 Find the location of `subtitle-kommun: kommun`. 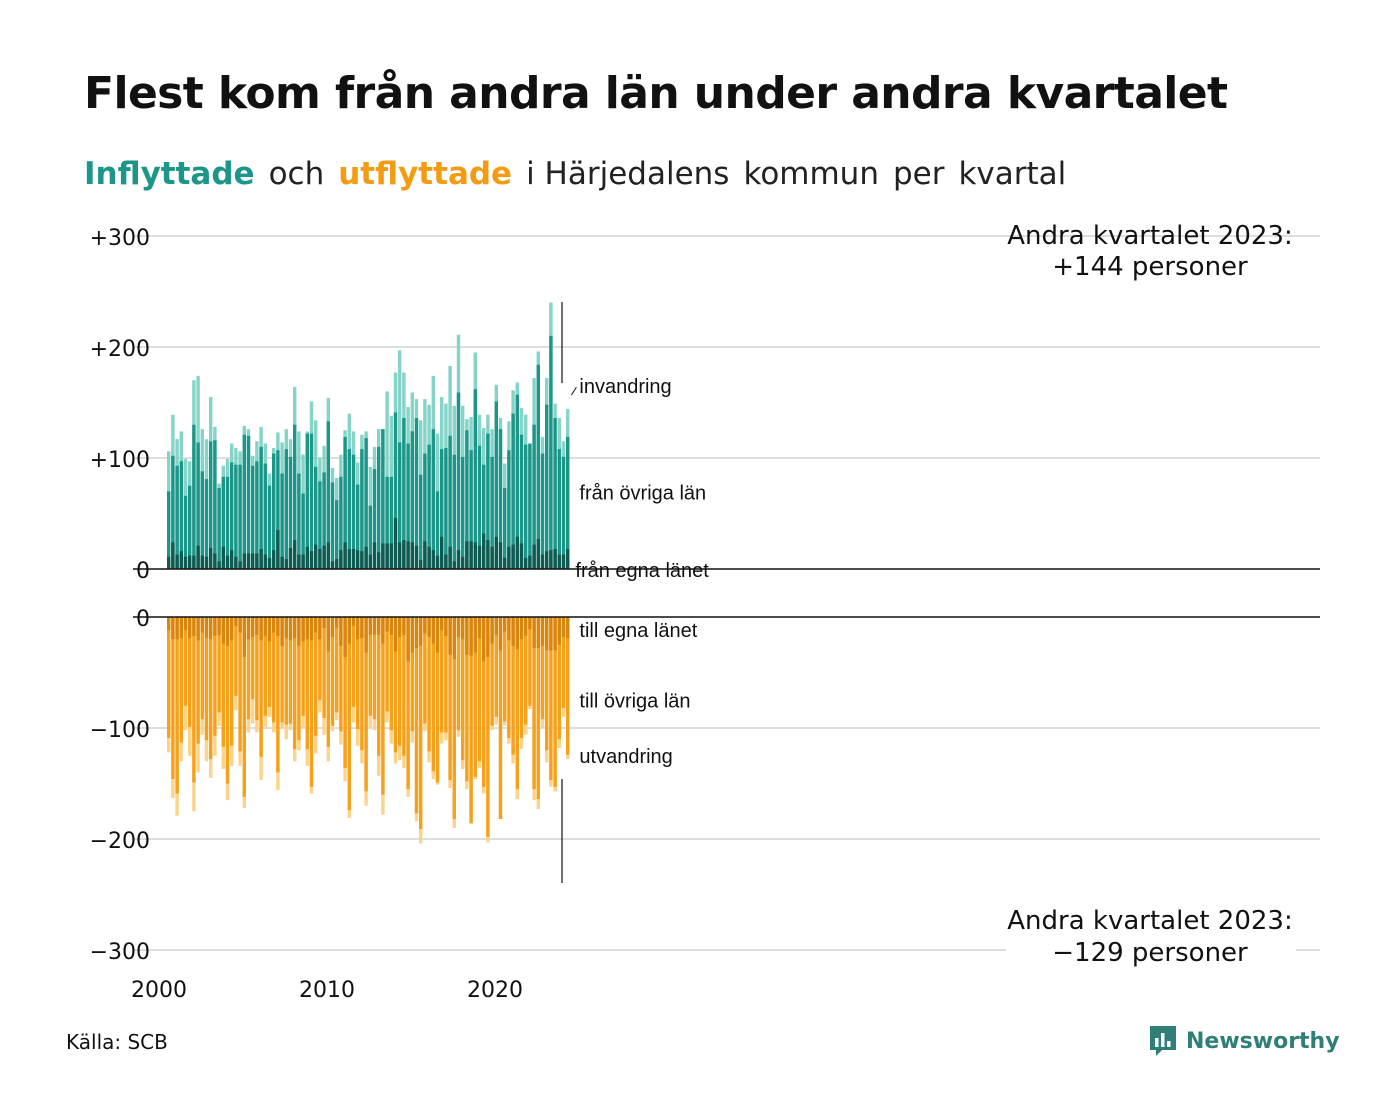

subtitle-kommun: kommun is located at coordinates (811, 174).